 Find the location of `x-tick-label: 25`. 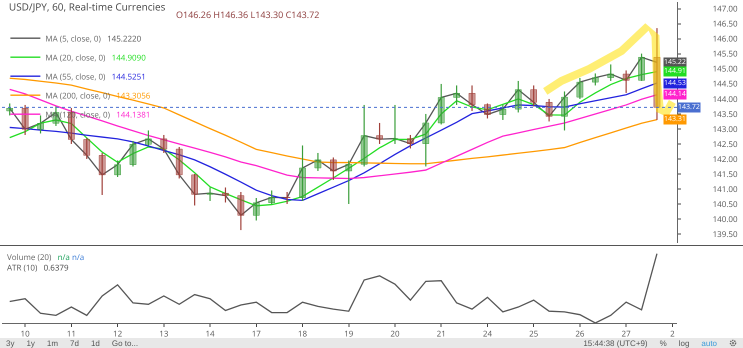

x-tick-label: 25 is located at coordinates (534, 334).